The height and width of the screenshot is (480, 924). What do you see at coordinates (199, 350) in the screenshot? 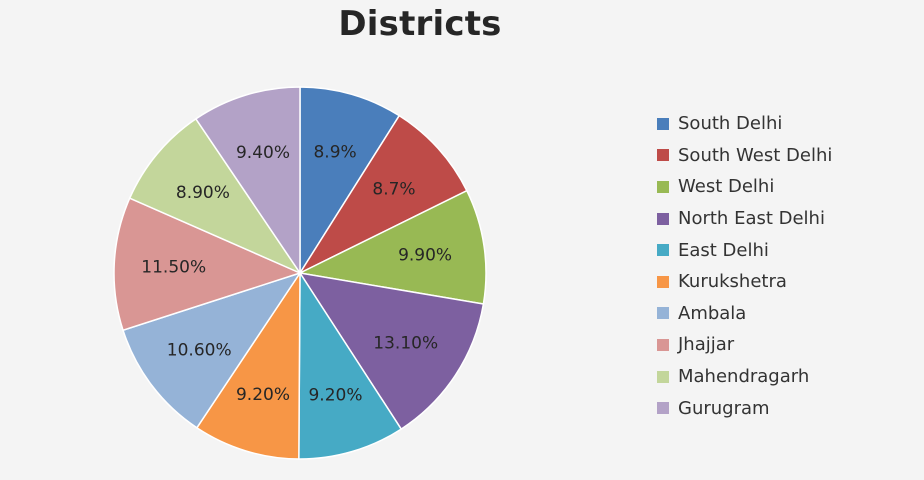
I see `data-label-ambala: 10.60%` at bounding box center [199, 350].